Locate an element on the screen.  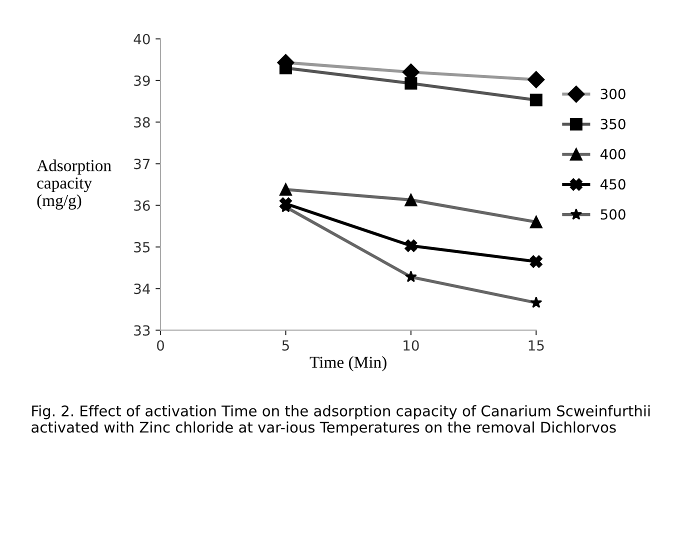
x-axis-title: Time (Min) is located at coordinates (348, 364).